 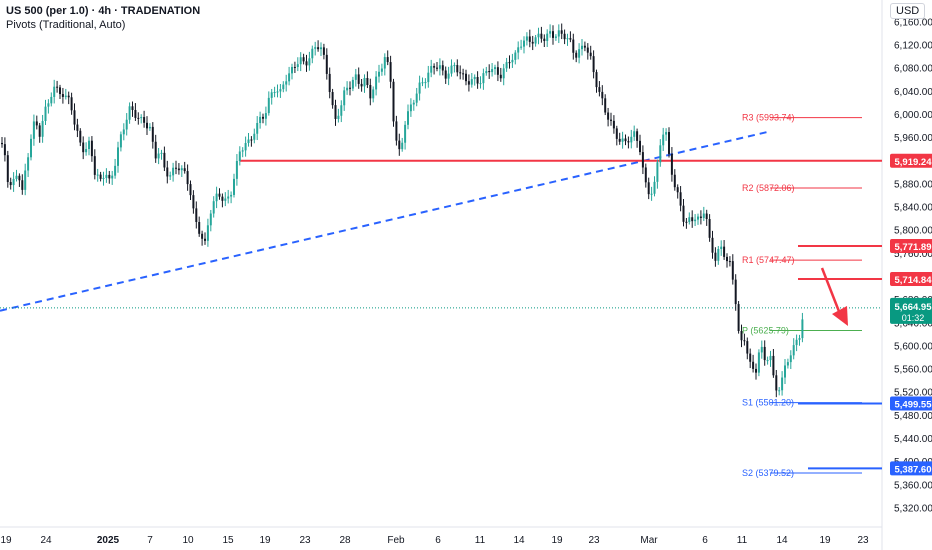 What do you see at coordinates (768, 403) in the screenshot?
I see `pivot-label: S1 (5501.20)` at bounding box center [768, 403].